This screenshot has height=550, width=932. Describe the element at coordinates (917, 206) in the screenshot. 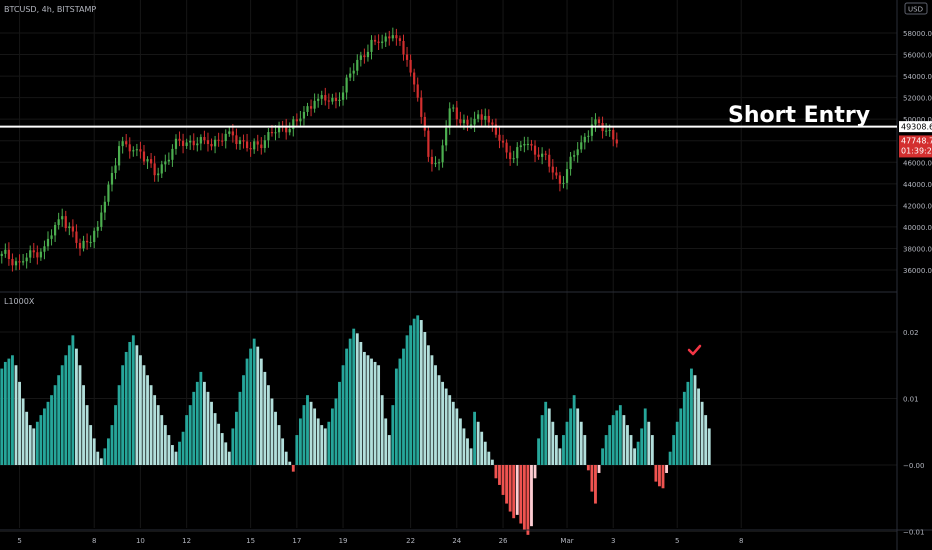

I see `price-tick-label: 42000.00` at that location.